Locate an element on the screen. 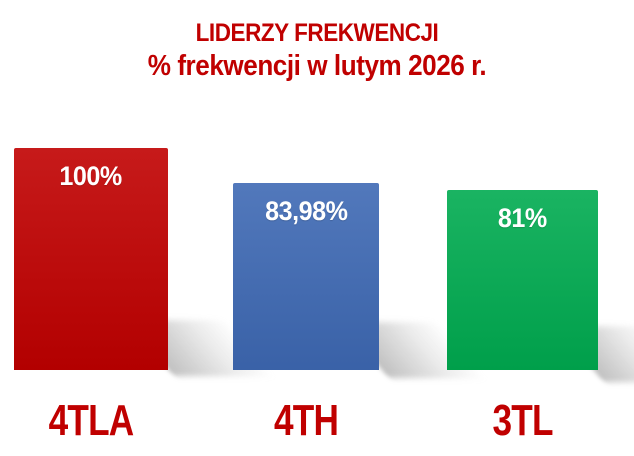 Image resolution: width=634 pixels, height=456 pixels. bar-value-label-3tl: 81% is located at coordinates (522, 218).